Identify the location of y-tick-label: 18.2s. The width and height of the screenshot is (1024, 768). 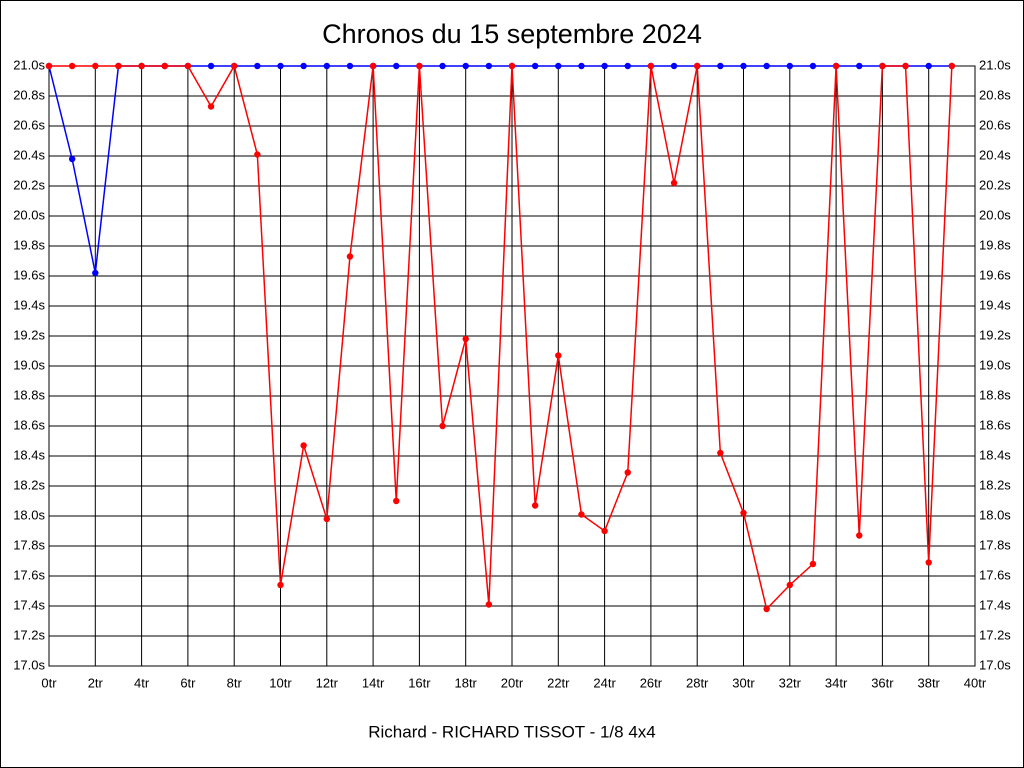
(29, 484).